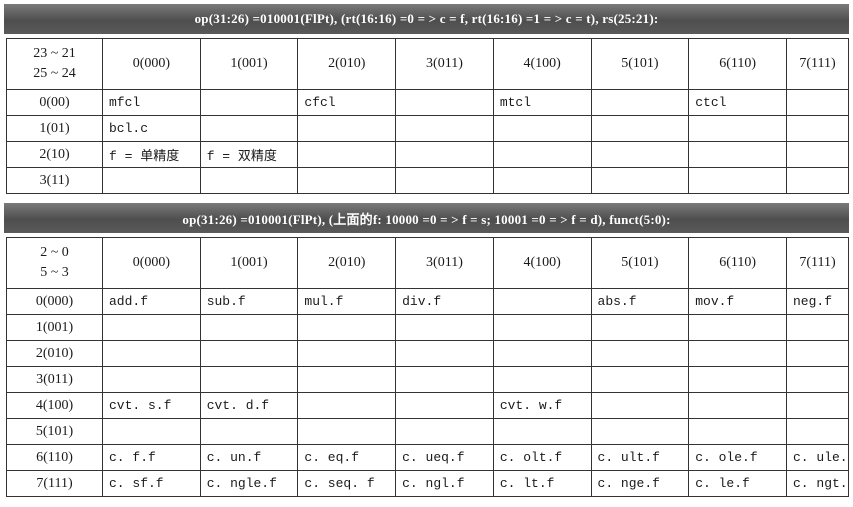 This screenshot has height=507, width=853. What do you see at coordinates (151, 263) in the screenshot?
I see `table2-col-header: 0(000)` at bounding box center [151, 263].